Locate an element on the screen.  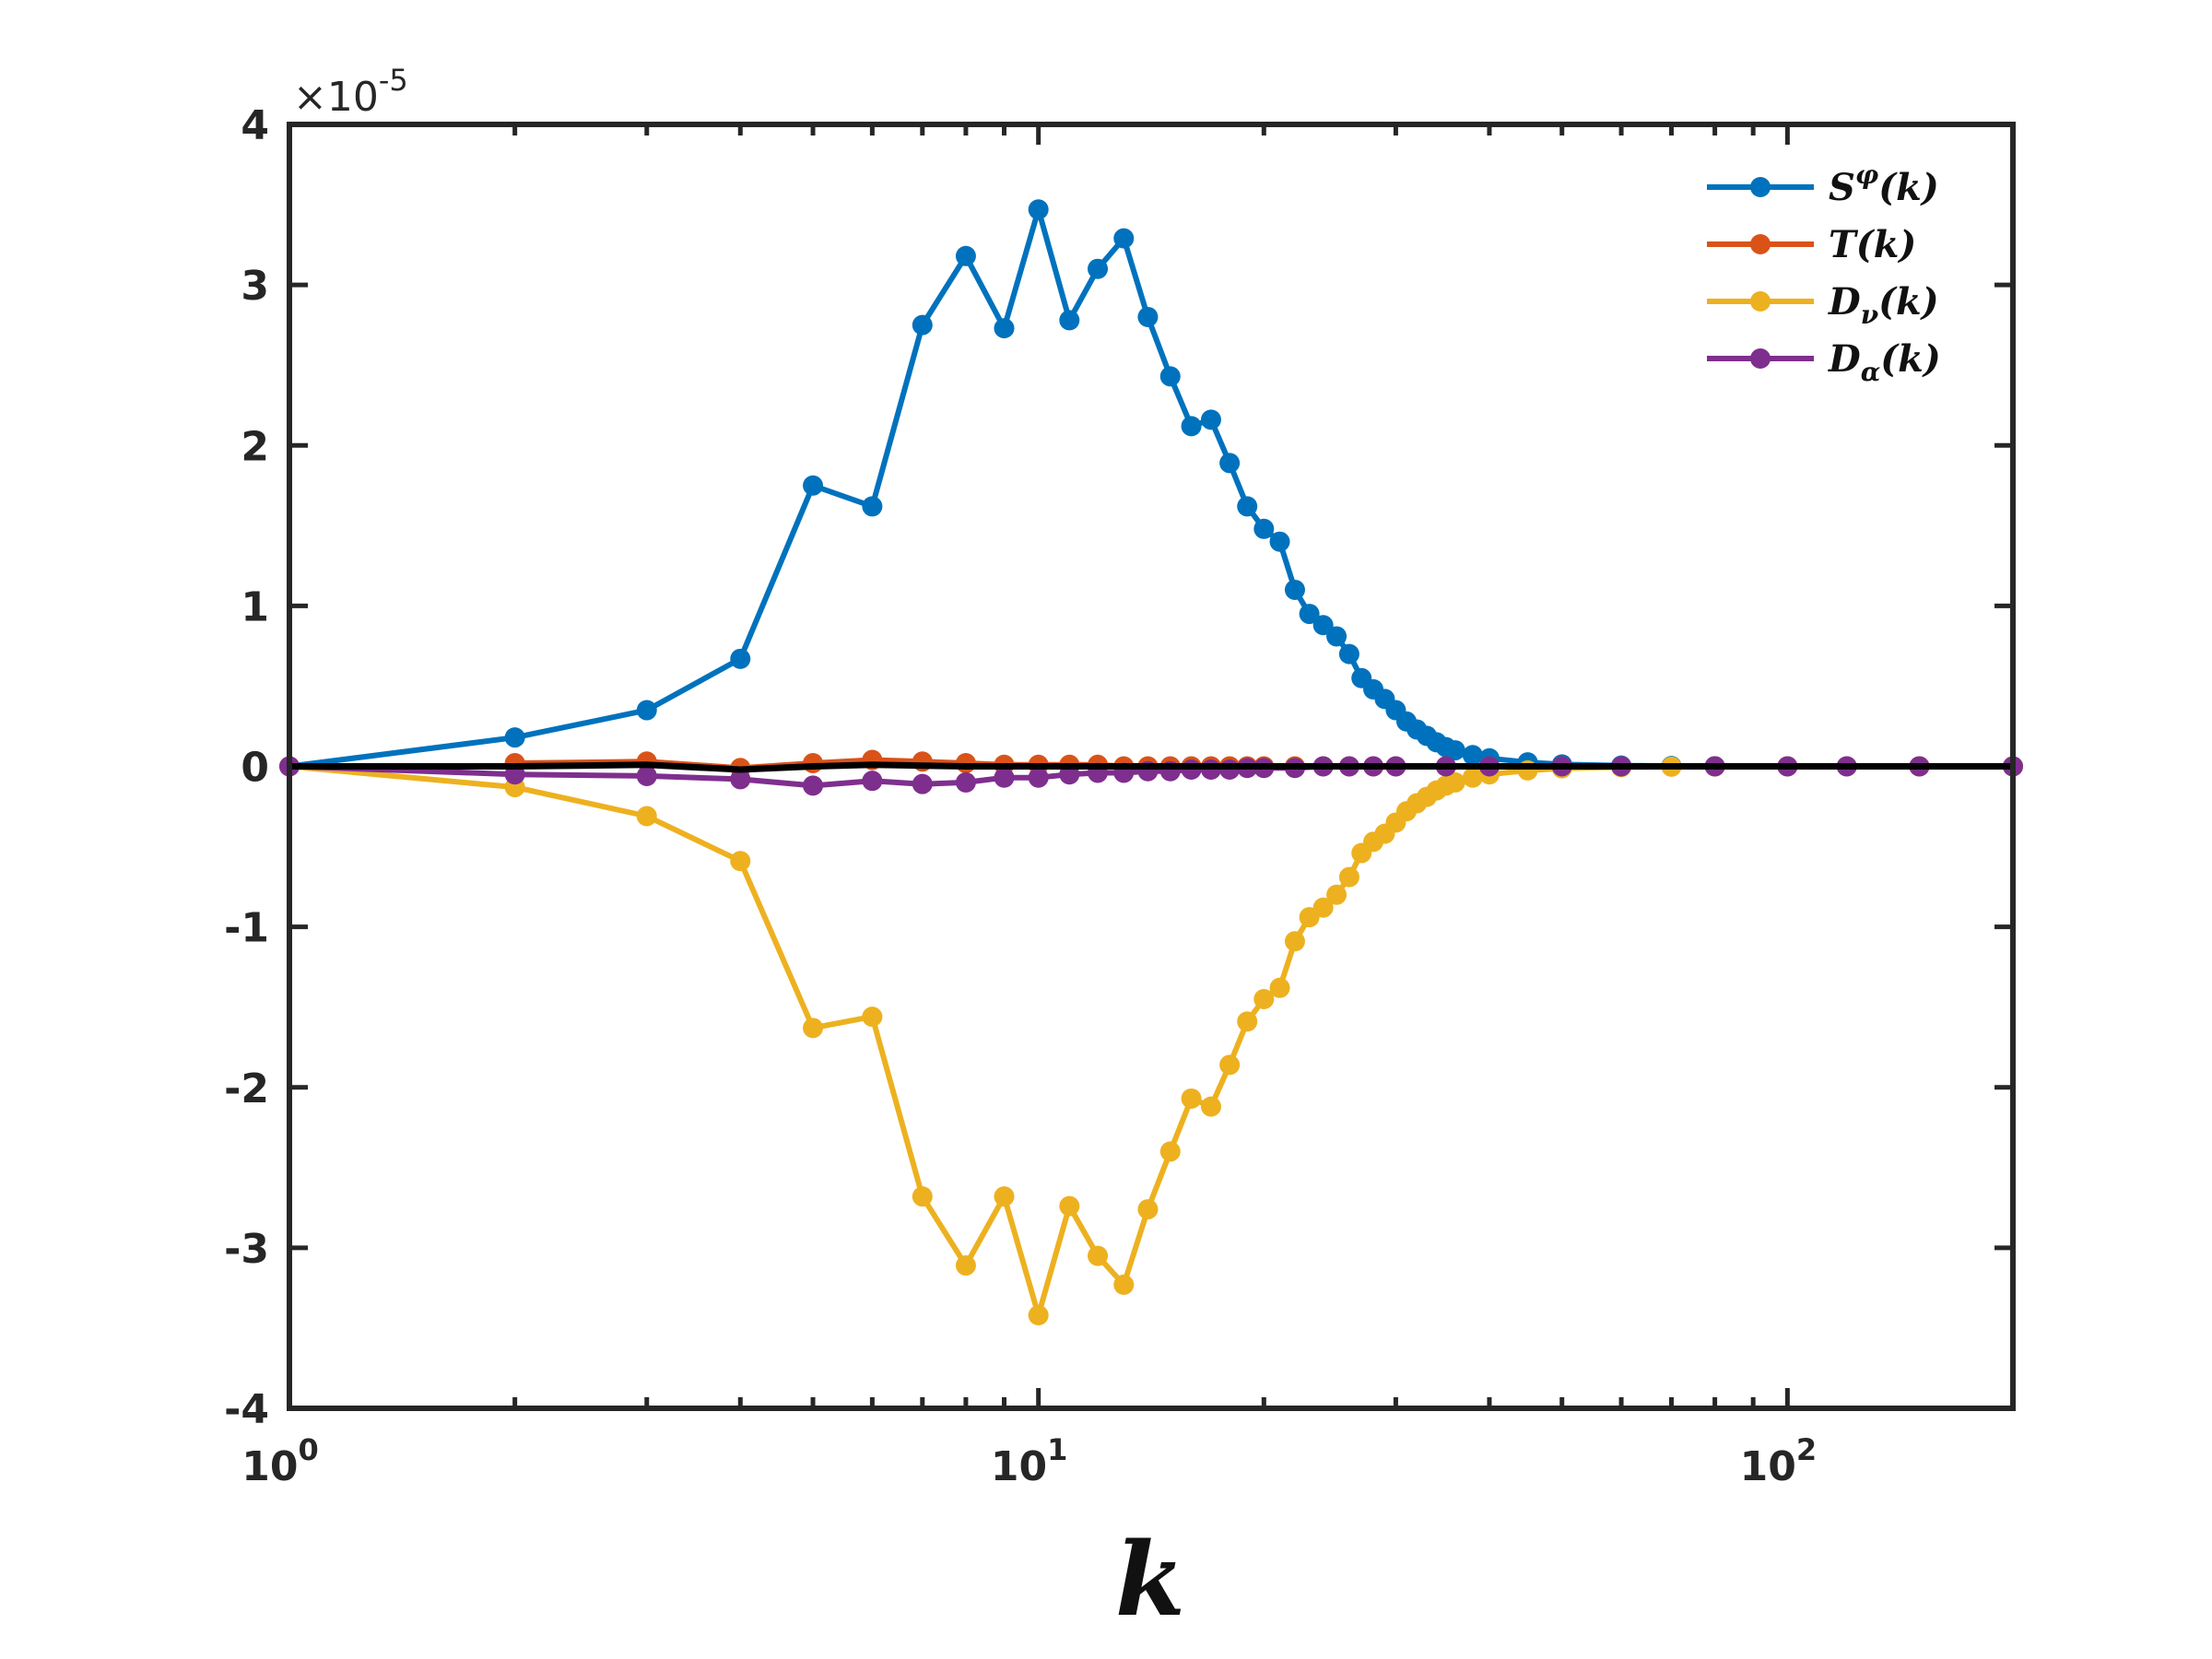
legend: Sφ(k) T(k) Dν(k) Dα(k) is located at coordinates (1824, 273).